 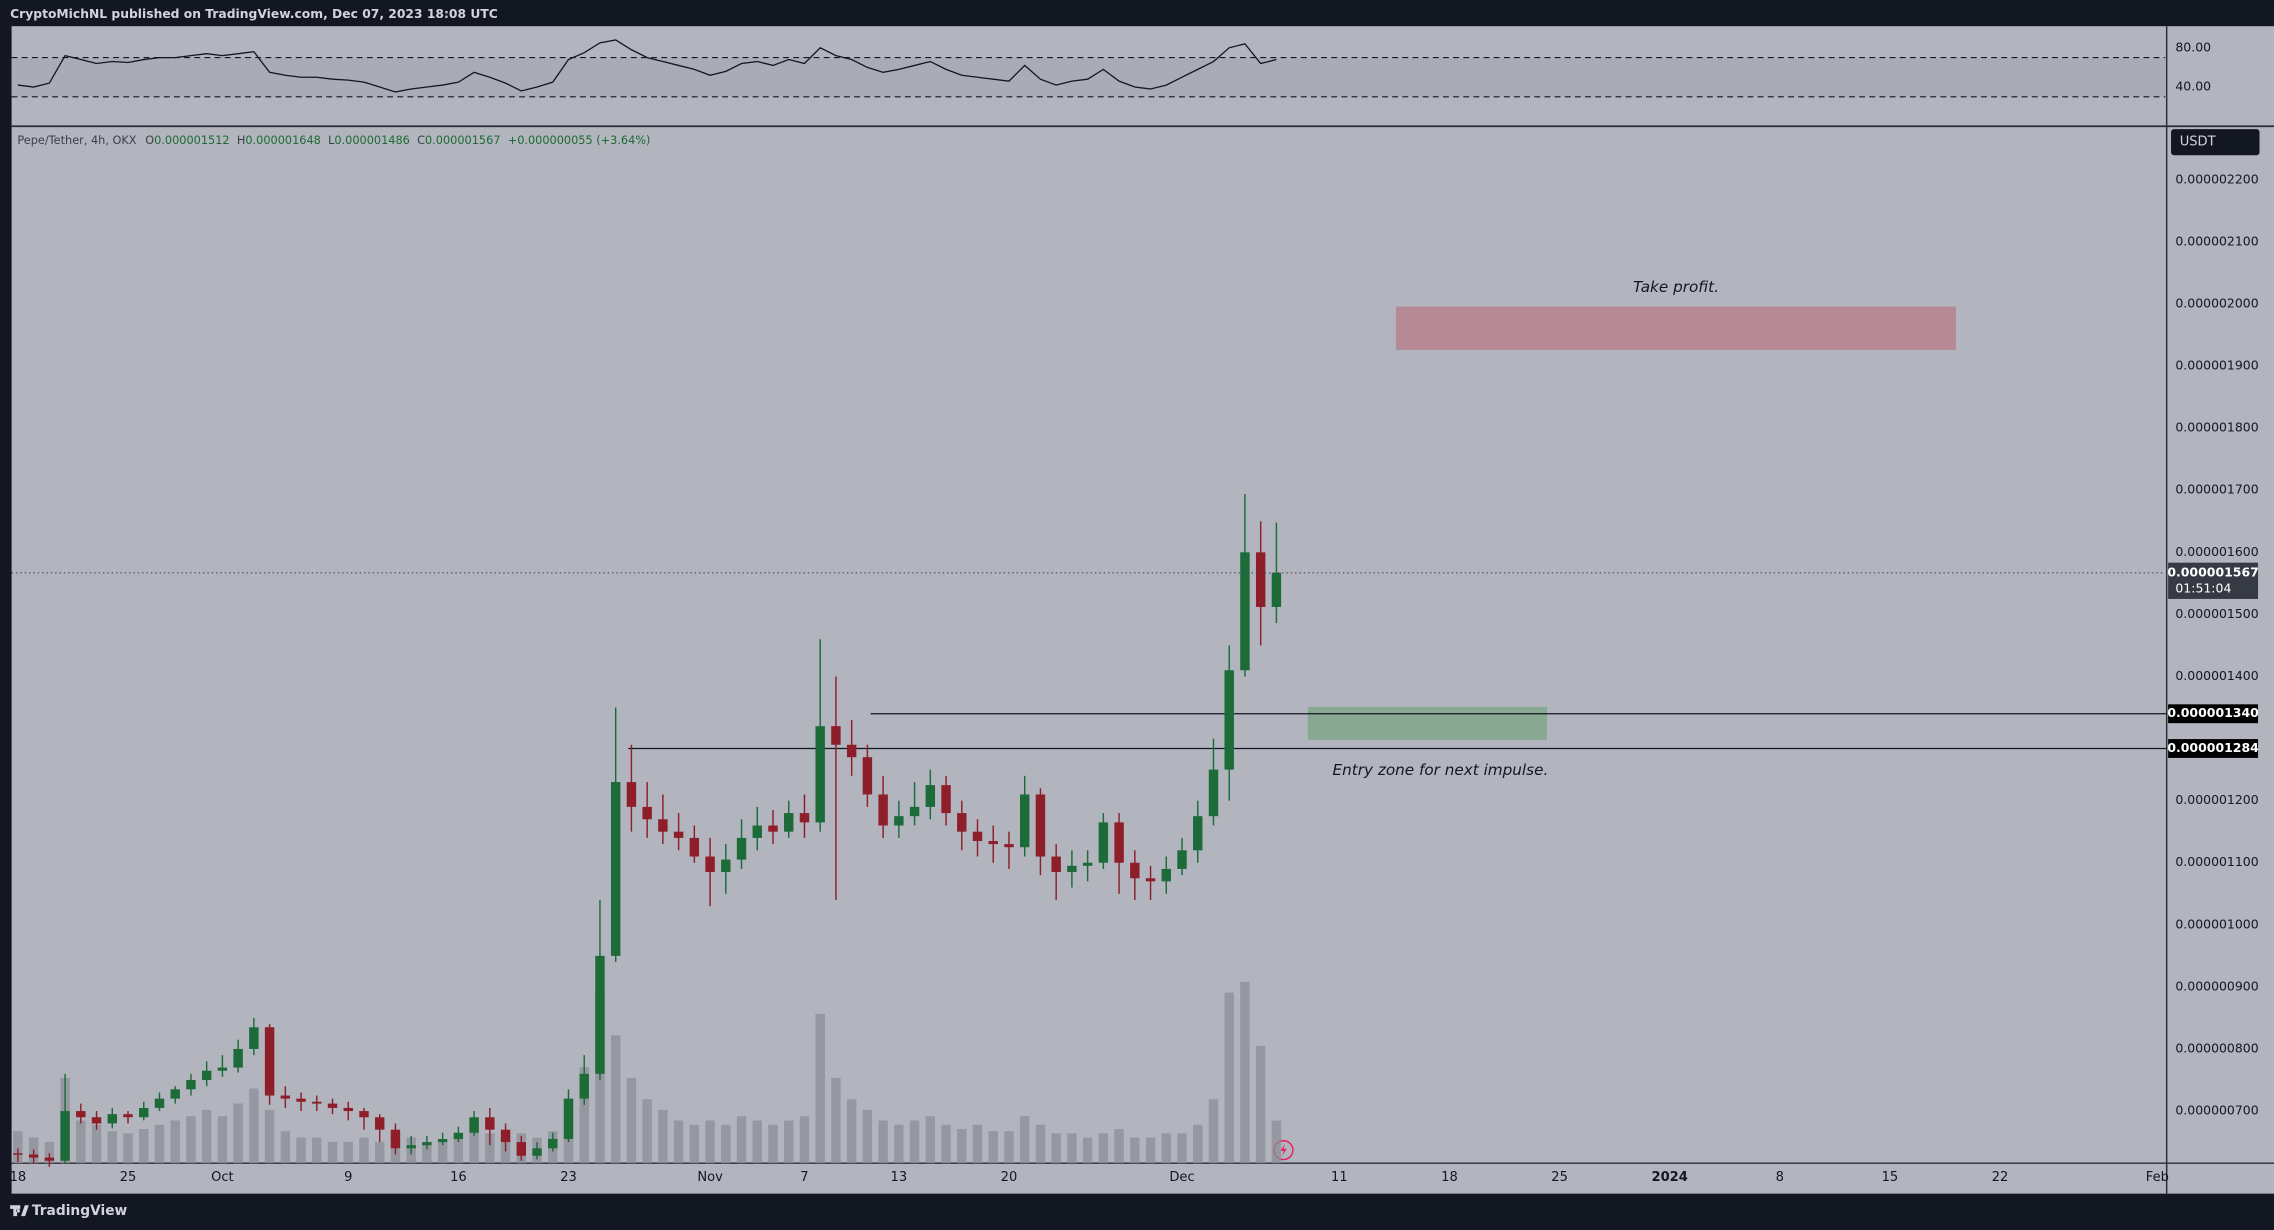 I want to click on legend-change: +0.000000055 (+3.64%), so click(x=579, y=140).